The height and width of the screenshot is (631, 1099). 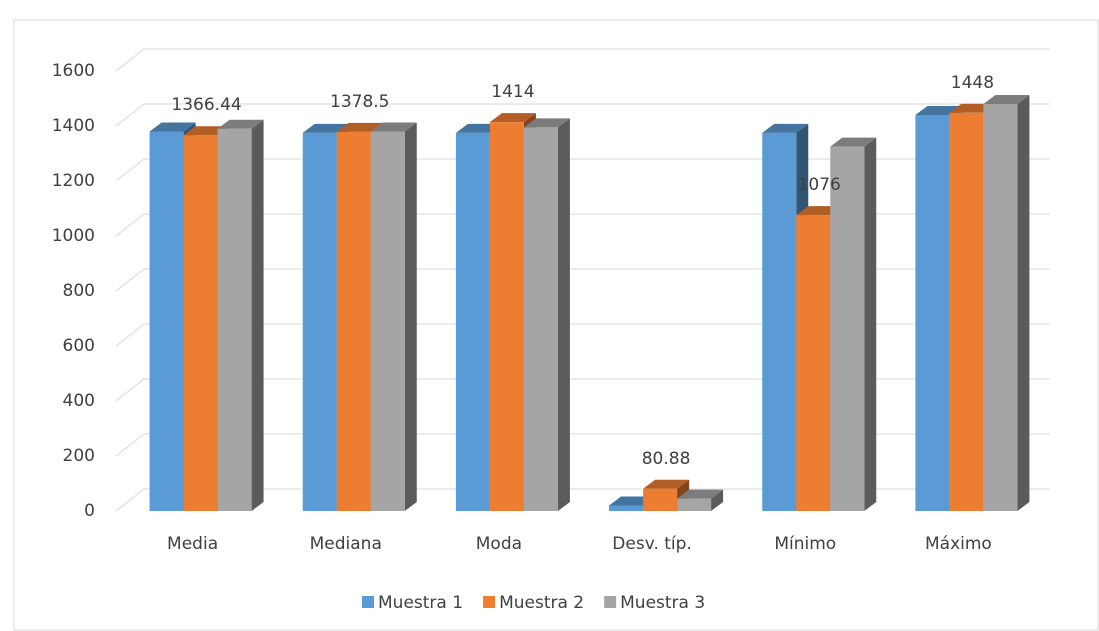 What do you see at coordinates (79, 401) in the screenshot?
I see `y-tick-label: 400` at bounding box center [79, 401].